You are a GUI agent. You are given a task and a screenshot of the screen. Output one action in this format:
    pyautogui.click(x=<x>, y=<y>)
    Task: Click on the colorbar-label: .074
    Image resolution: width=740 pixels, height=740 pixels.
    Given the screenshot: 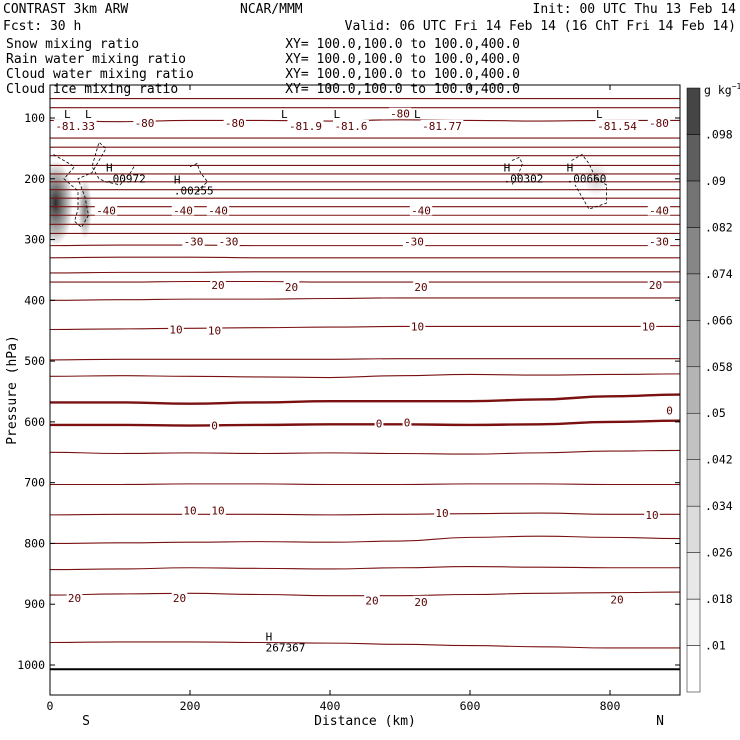 What is the action you would take?
    pyautogui.click(x=719, y=274)
    